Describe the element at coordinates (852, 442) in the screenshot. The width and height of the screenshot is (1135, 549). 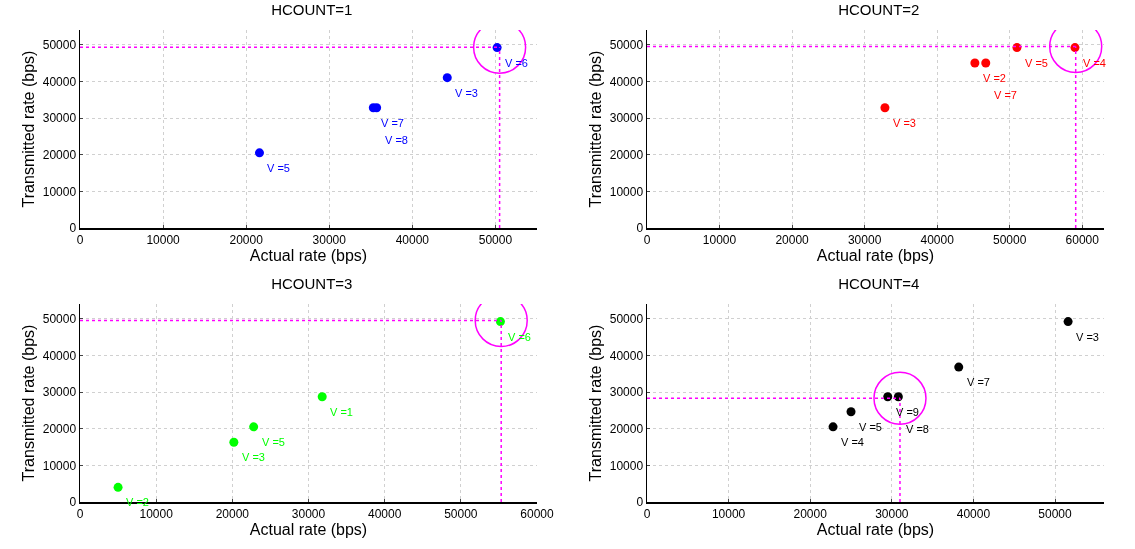
I see `annotation: V =4` at that location.